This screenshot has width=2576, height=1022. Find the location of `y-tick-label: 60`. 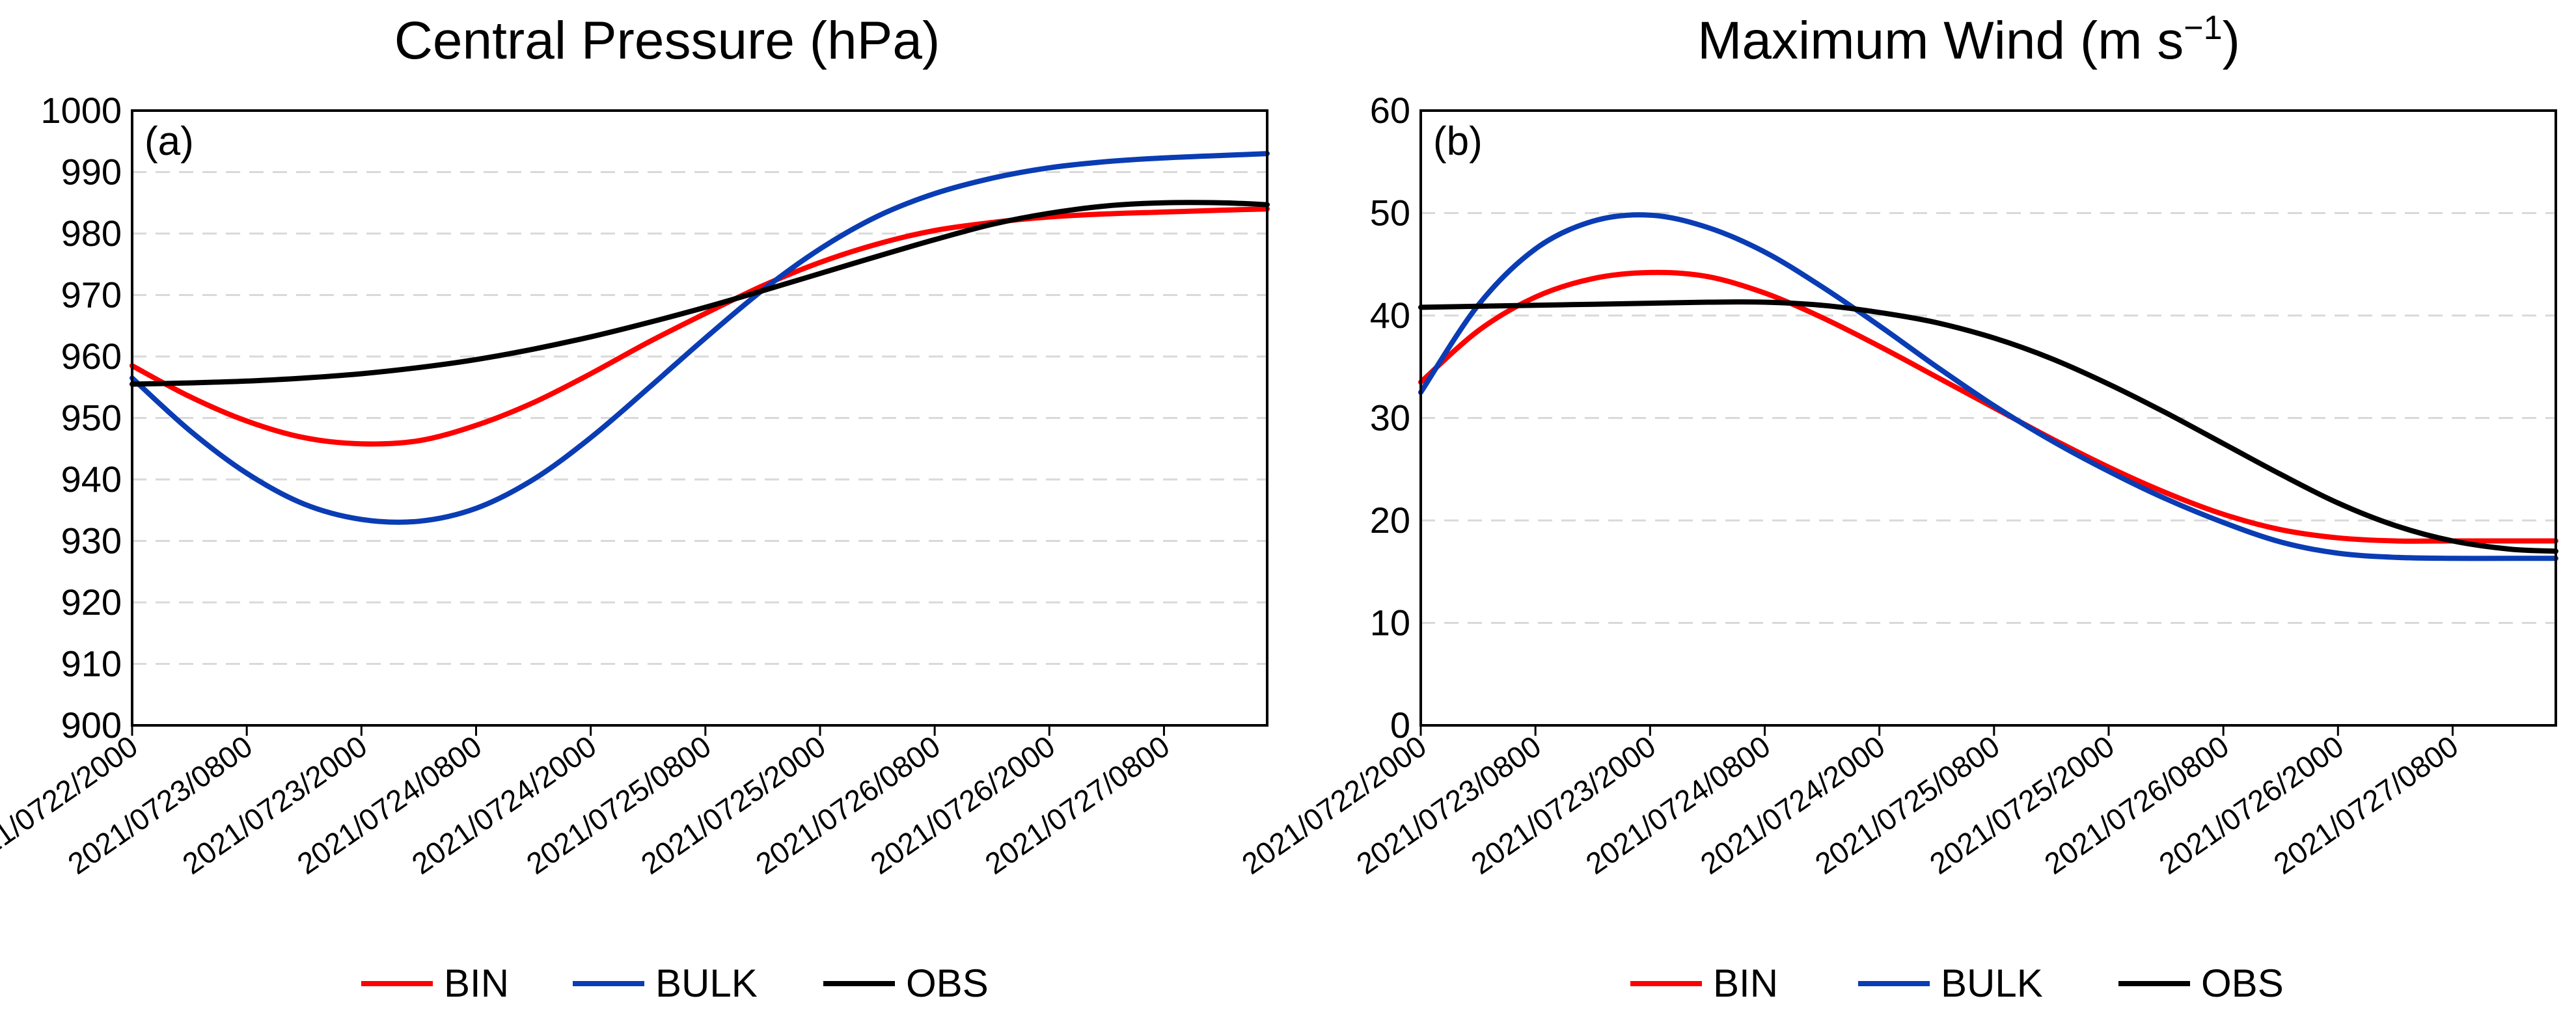

y-tick-label: 60 is located at coordinates (1390, 111).